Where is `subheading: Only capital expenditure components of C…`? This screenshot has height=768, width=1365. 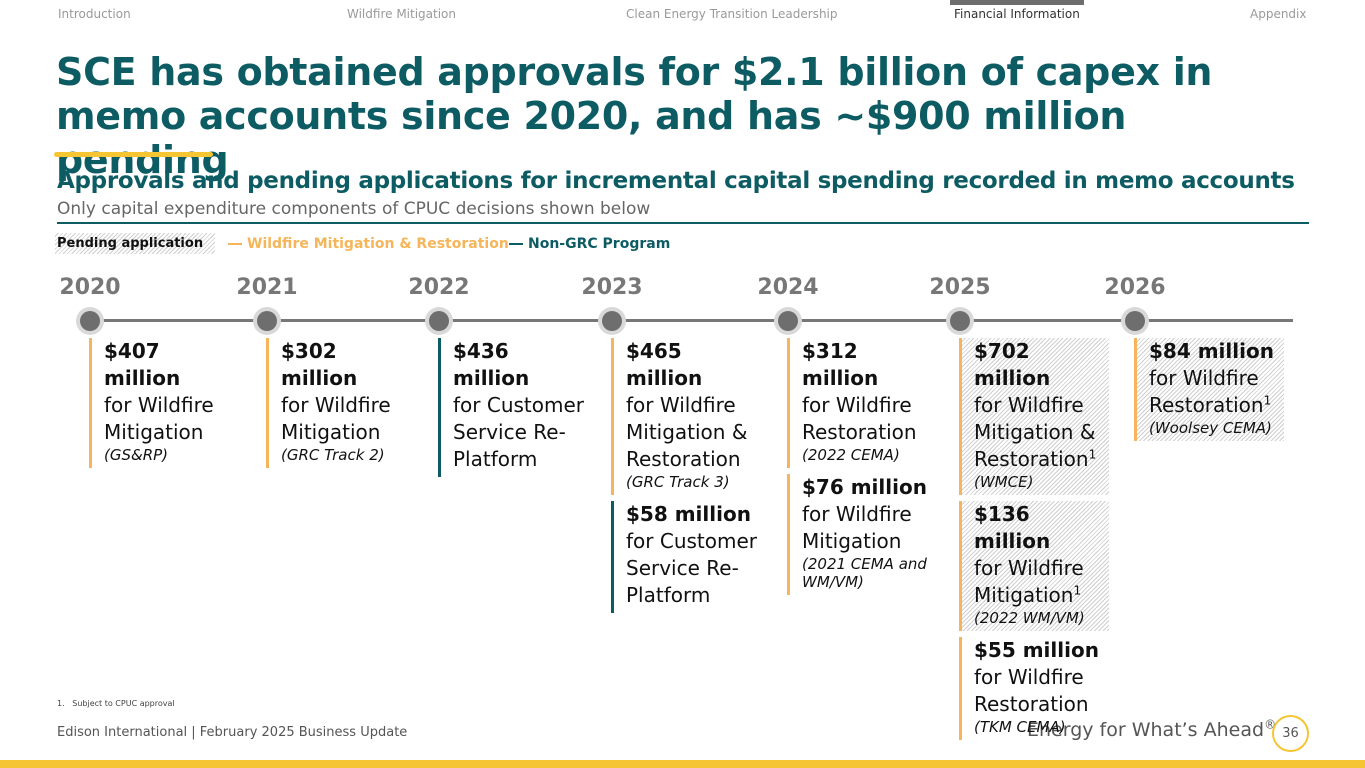 subheading: Only capital expenditure components of C… is located at coordinates (354, 209).